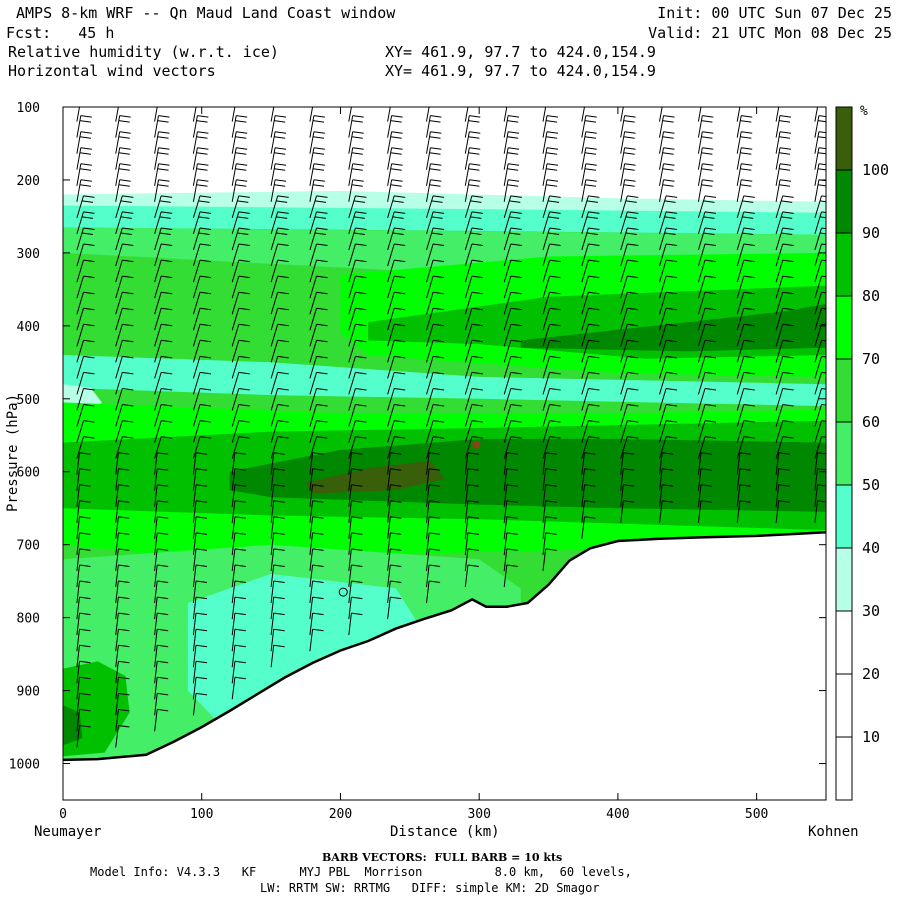 This screenshot has height=900, width=900. What do you see at coordinates (143, 52) in the screenshot?
I see `field-rh-label: Relative humidity (w.r.t. ice)` at bounding box center [143, 52].